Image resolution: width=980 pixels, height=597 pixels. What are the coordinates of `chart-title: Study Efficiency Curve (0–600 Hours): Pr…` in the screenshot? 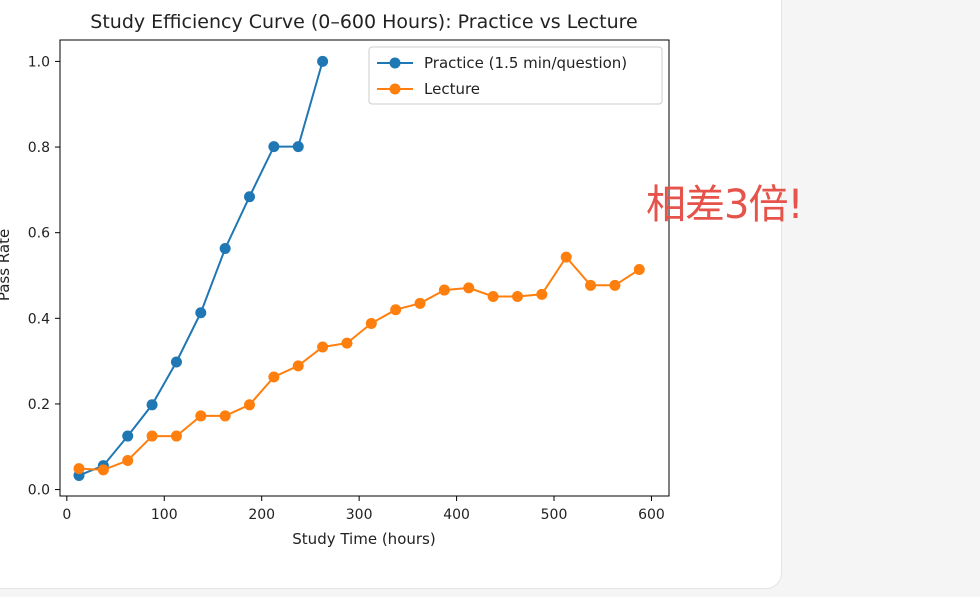 It's located at (363, 22).